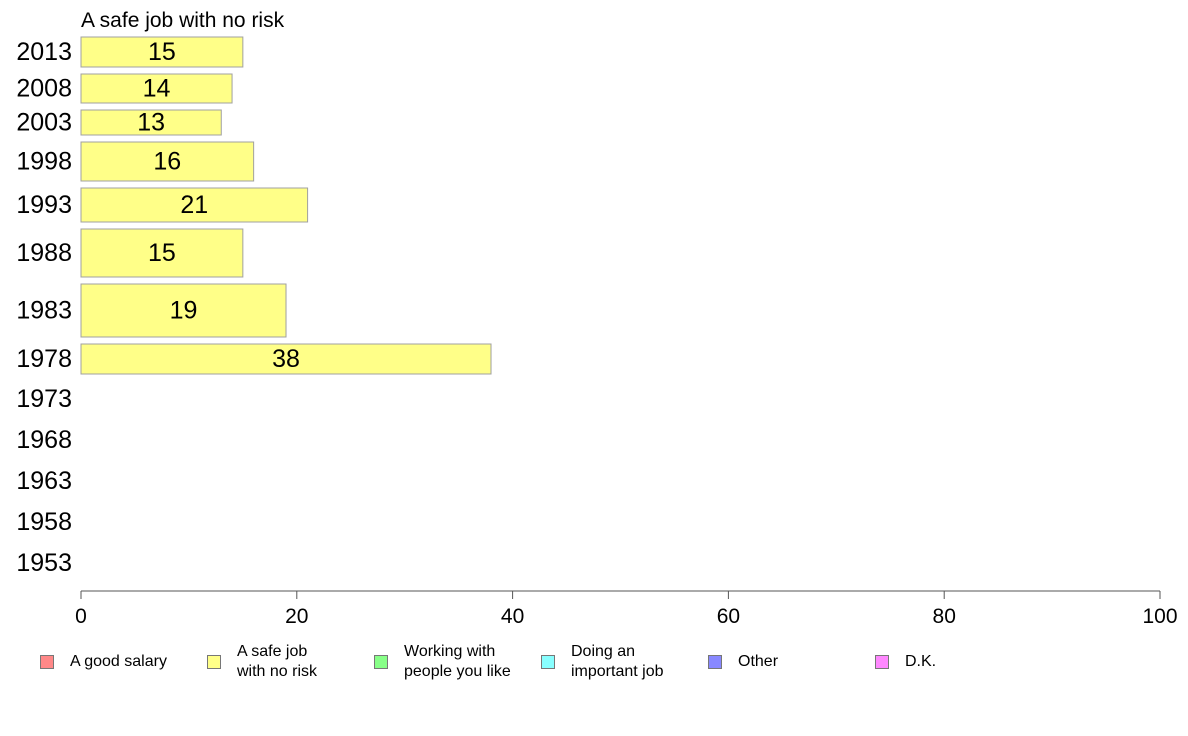 The height and width of the screenshot is (736, 1188). I want to click on year-label: 1998, so click(44, 162).